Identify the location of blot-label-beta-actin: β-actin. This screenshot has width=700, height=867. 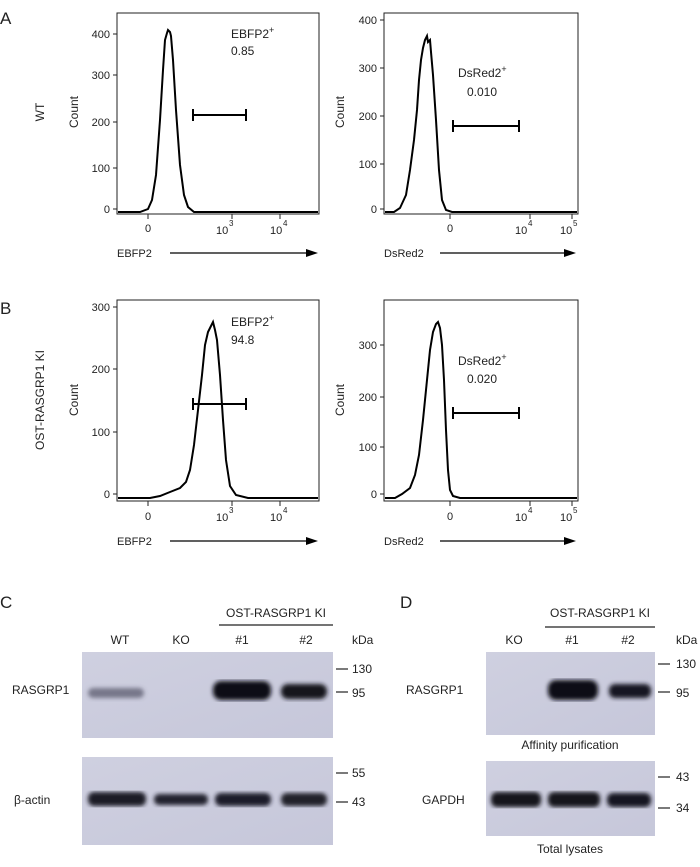
(32, 800).